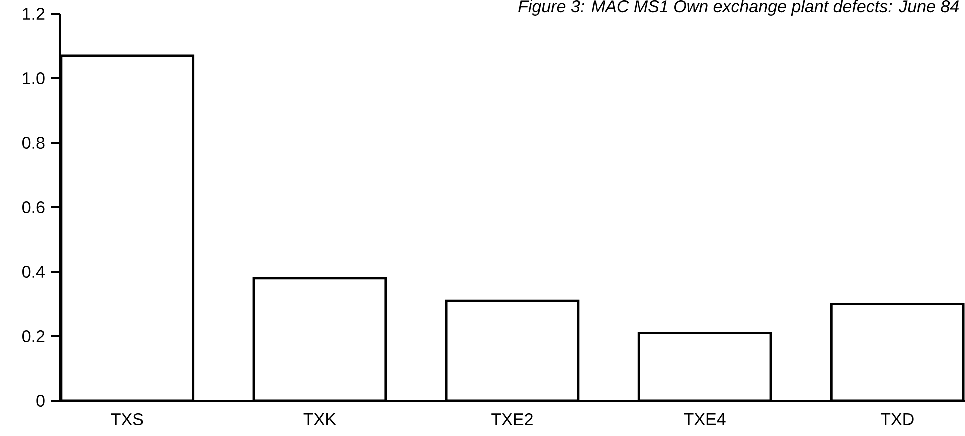  Describe the element at coordinates (34, 14) in the screenshot. I see `y-tick-label: 1.2` at that location.